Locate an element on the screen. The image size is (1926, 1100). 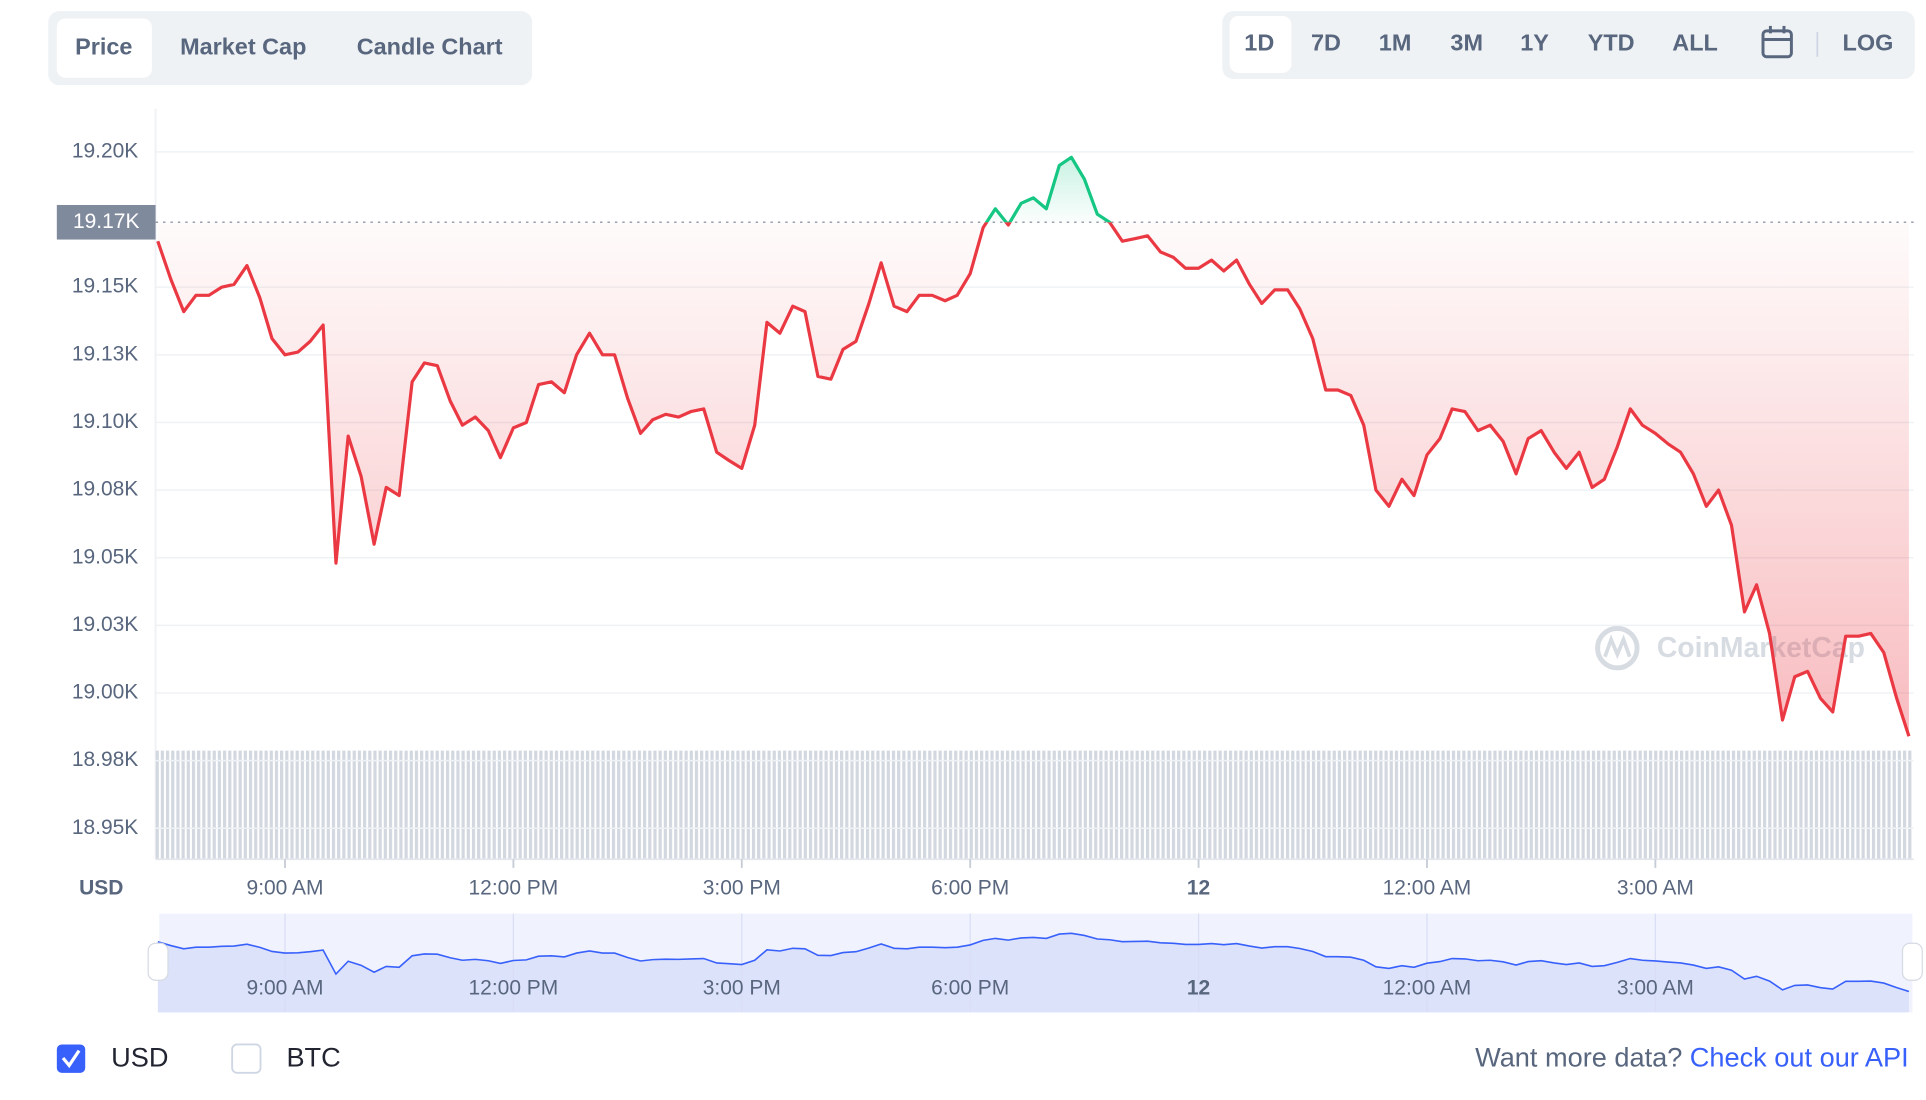
range-button: ALL is located at coordinates (1695, 43).